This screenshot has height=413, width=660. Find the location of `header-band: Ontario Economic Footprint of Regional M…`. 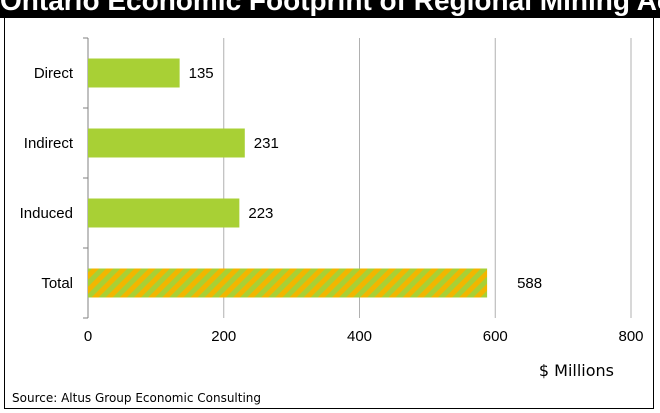

header-band: Ontario Economic Footprint of Regional M… is located at coordinates (330, 9).